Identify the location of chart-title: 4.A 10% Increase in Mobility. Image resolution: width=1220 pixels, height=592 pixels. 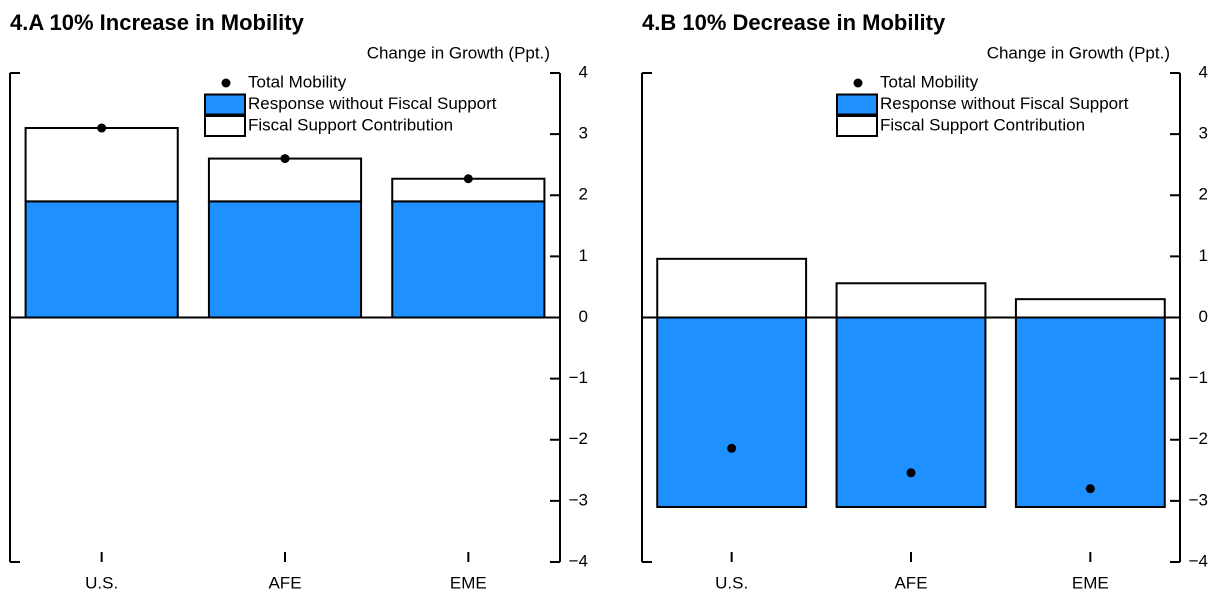
(157, 22).